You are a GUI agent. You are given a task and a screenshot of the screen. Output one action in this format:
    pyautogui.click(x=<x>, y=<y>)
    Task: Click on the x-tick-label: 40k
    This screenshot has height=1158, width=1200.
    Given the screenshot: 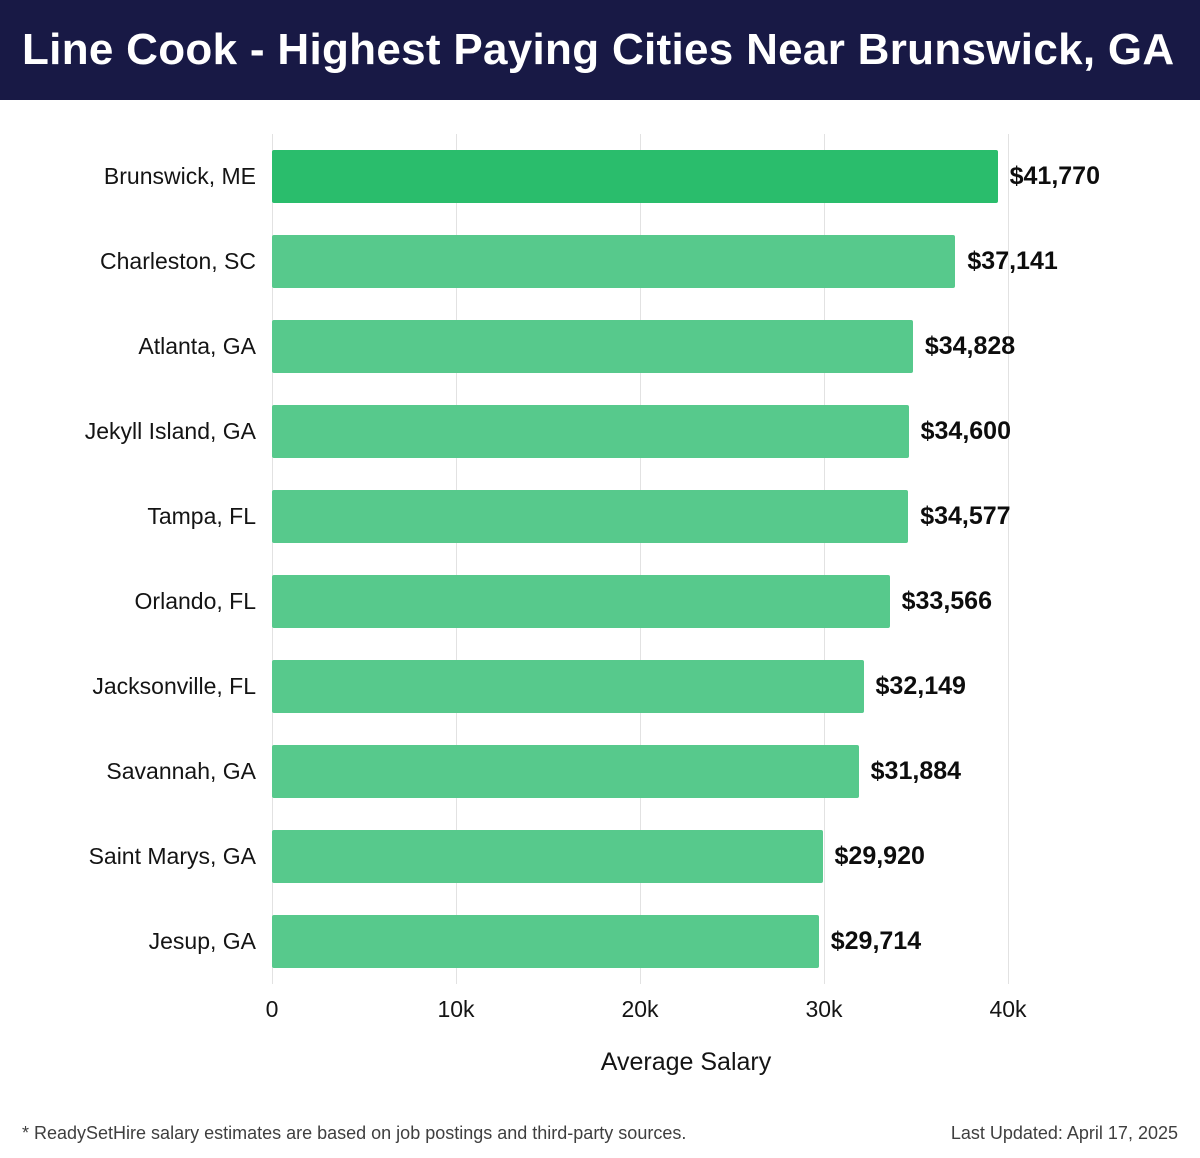 What is the action you would take?
    pyautogui.click(x=1008, y=1009)
    